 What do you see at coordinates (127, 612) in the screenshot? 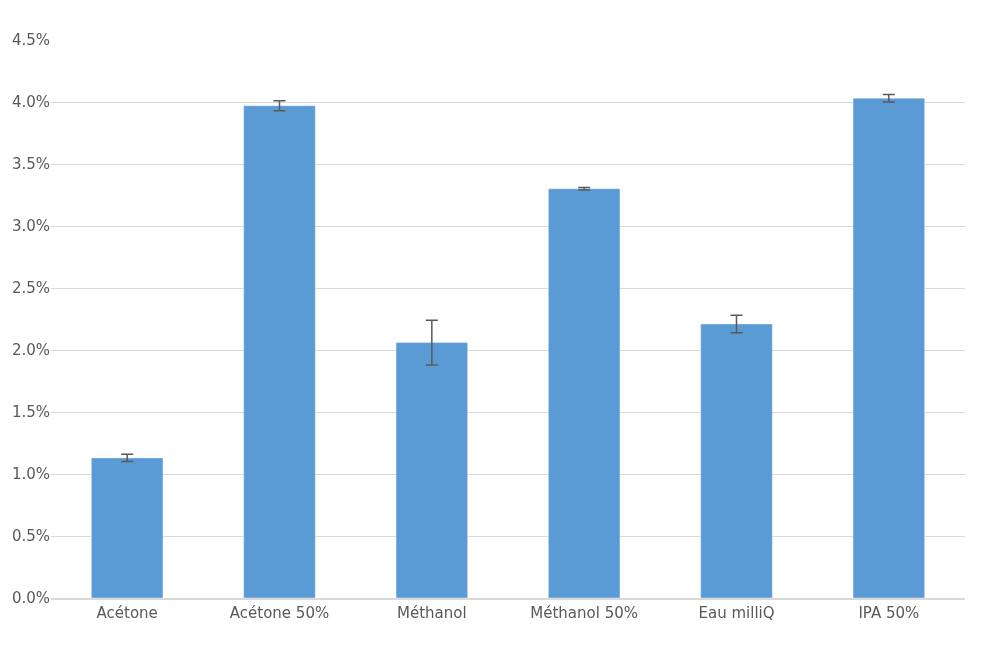
I see `x-tick-label: Acétone` at bounding box center [127, 612].